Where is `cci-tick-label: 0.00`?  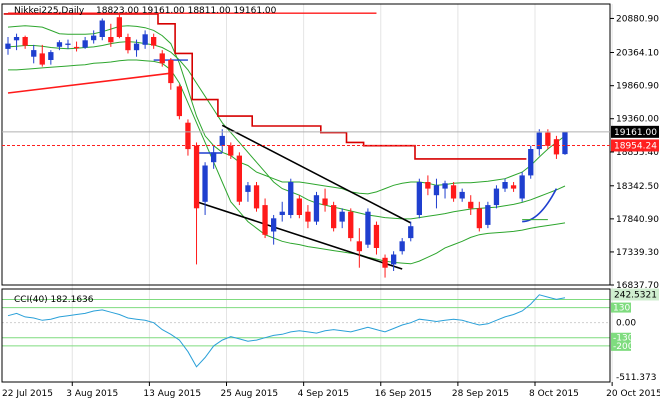 cci-tick-label: 0.00 is located at coordinates (626, 324).